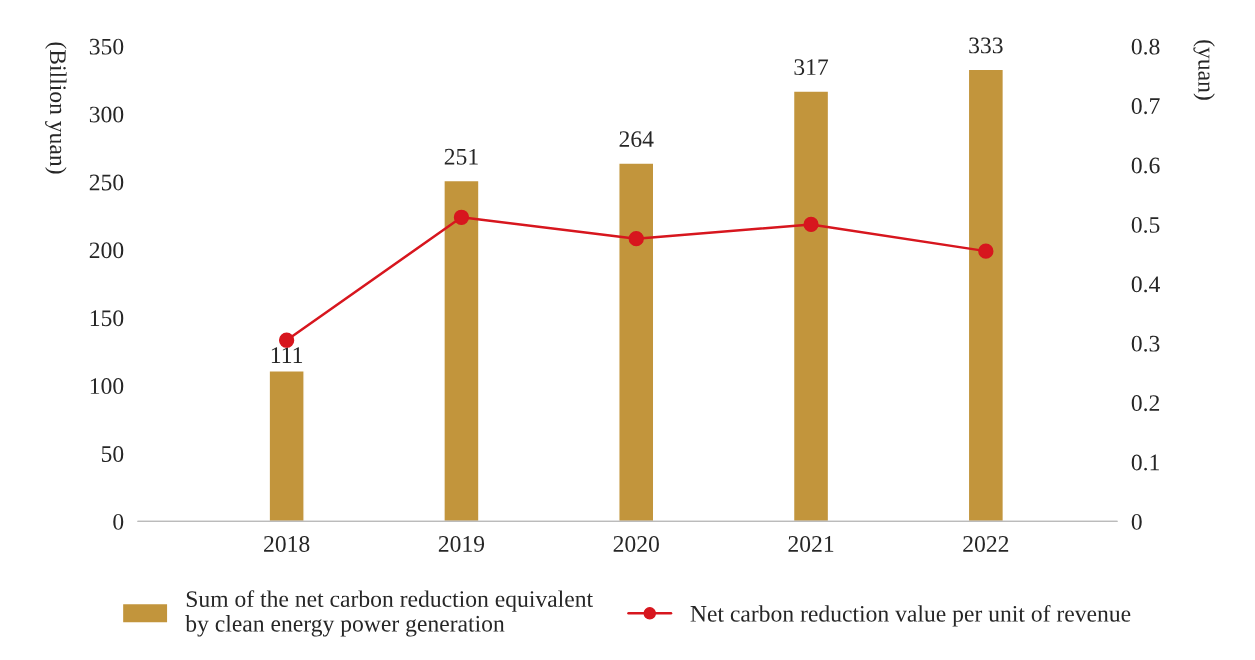  What do you see at coordinates (986, 45) in the screenshot?
I see `data-label: 333` at bounding box center [986, 45].